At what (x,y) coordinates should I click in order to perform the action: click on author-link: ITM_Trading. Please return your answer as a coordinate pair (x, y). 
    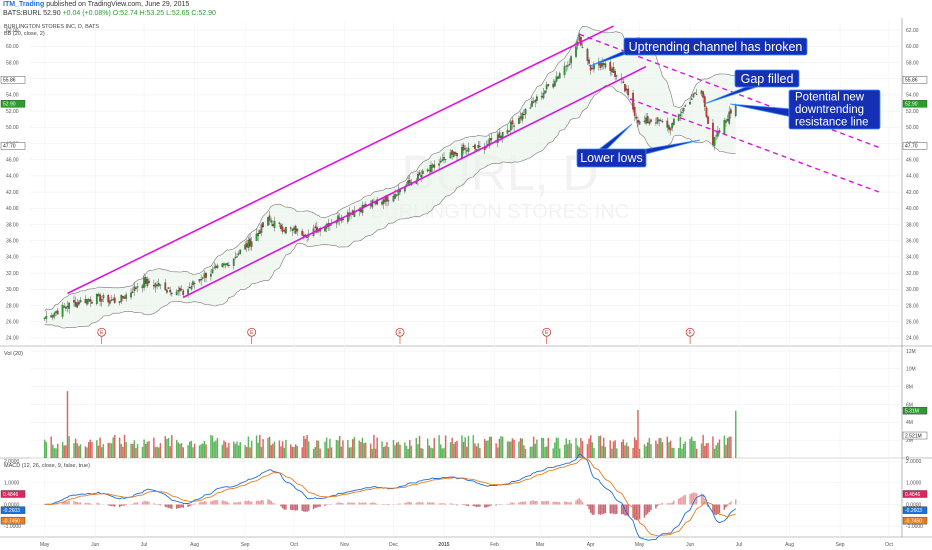
    Looking at the image, I should click on (24, 4).